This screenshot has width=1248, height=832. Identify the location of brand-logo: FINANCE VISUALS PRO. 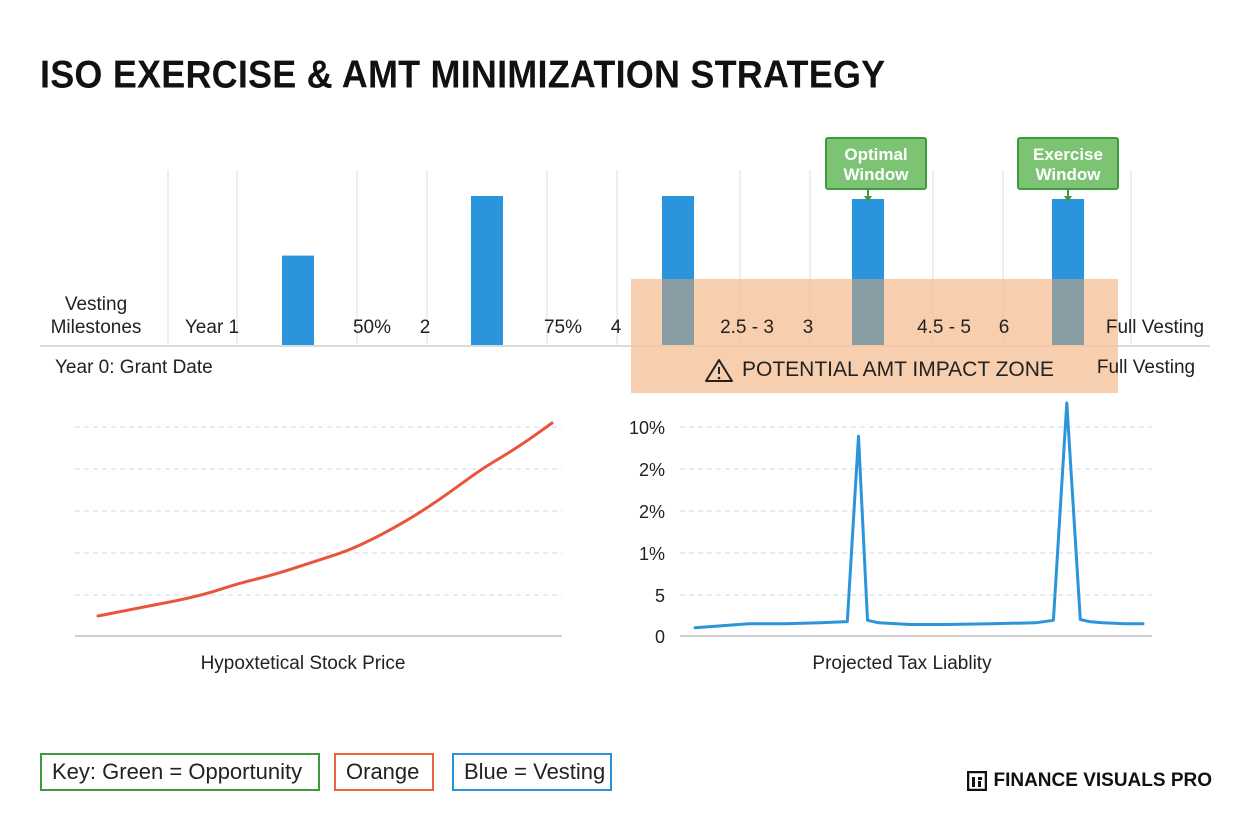
(1089, 781).